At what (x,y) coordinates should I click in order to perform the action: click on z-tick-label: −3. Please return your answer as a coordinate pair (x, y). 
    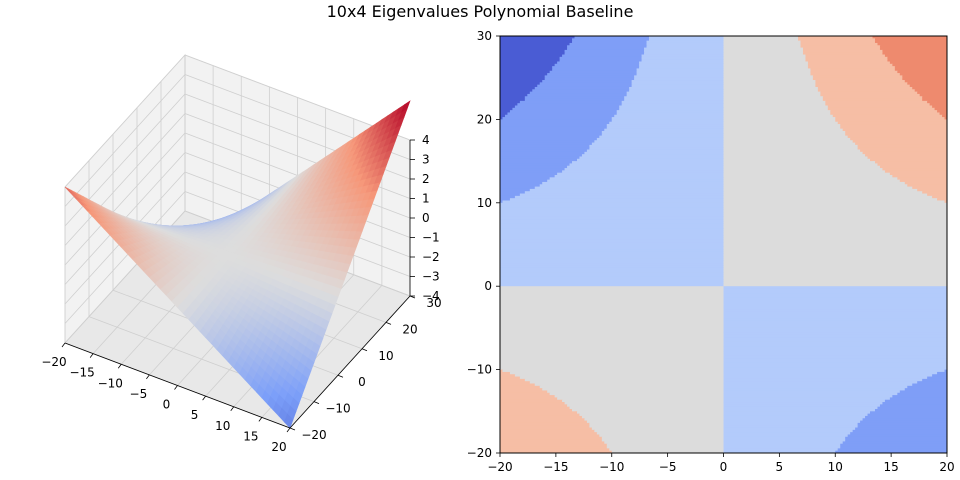
    Looking at the image, I should click on (431, 277).